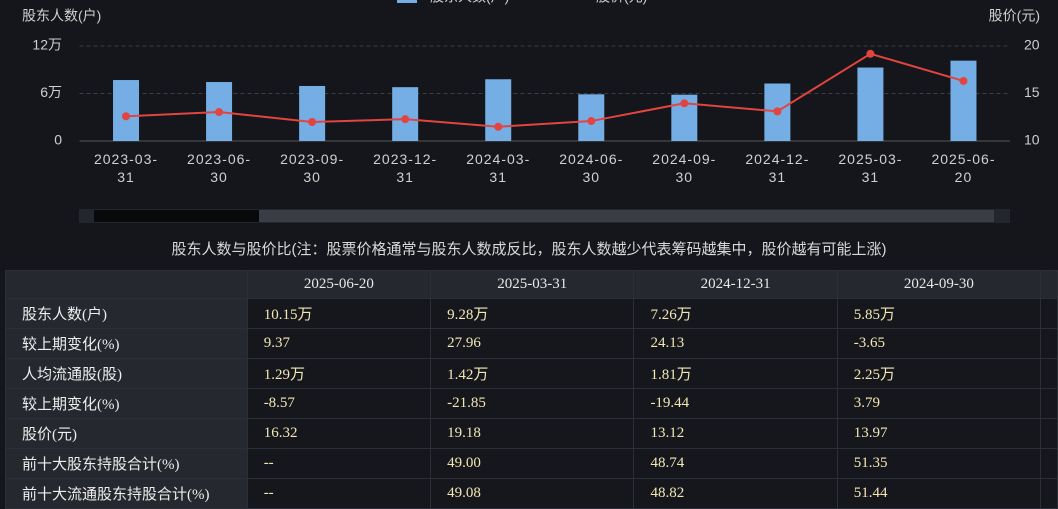 The height and width of the screenshot is (509, 1058). I want to click on row-label: 前十大股东持股合计(%), so click(126, 463).